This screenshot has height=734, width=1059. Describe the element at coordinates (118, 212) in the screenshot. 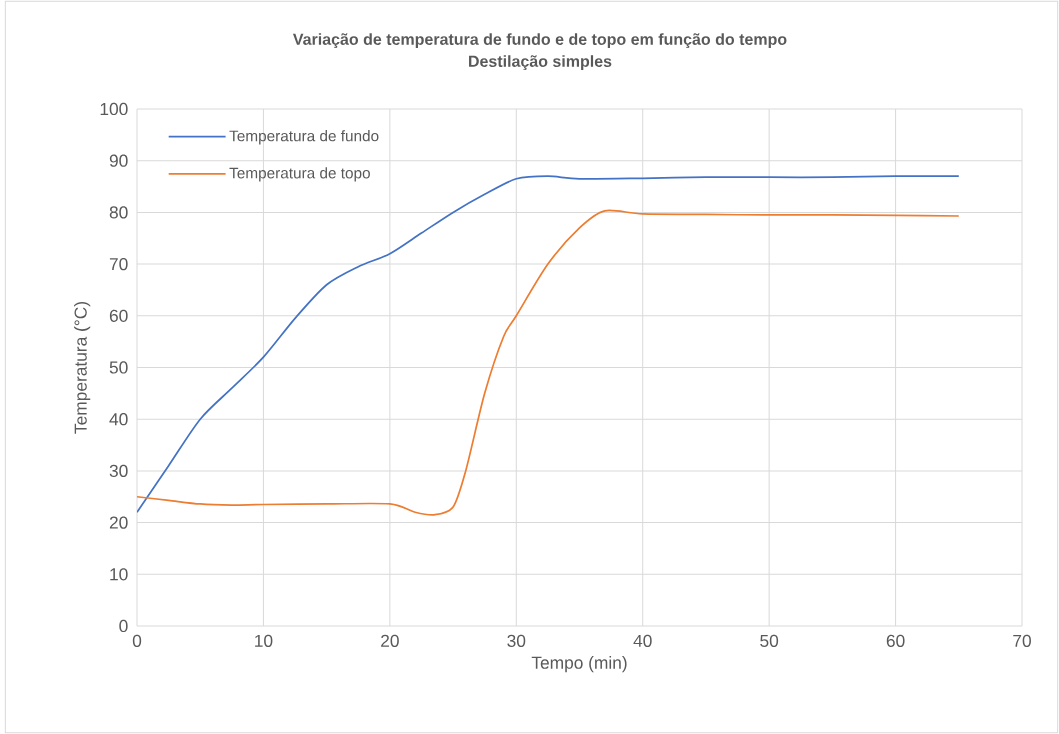

I see `y-tick-label: 80` at that location.